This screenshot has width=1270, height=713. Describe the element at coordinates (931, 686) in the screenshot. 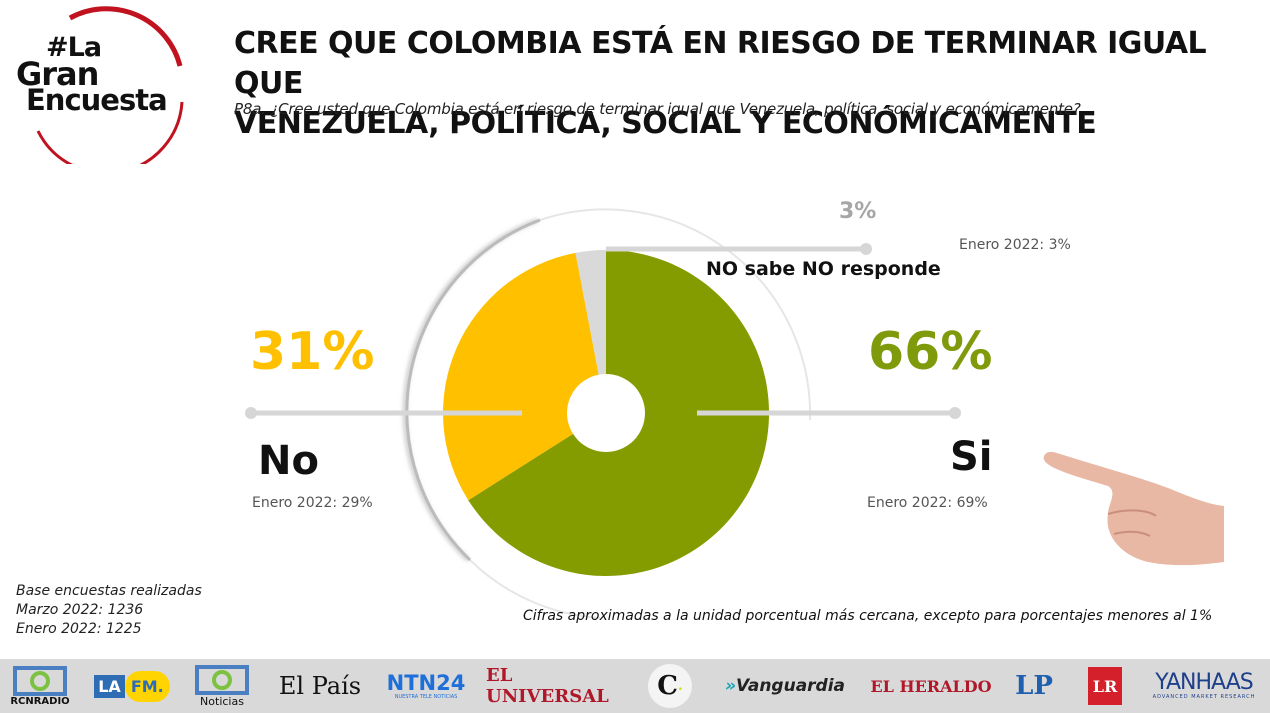

I see `el-heraldo-logo: EL HERALDO` at that location.